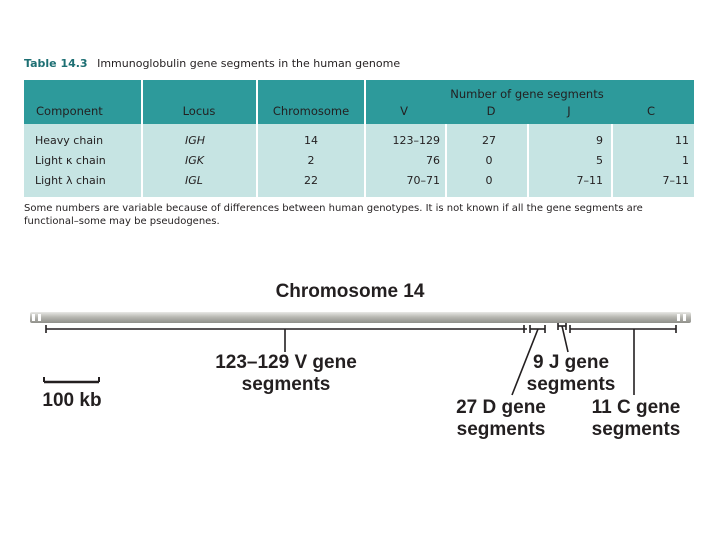 The width and height of the screenshot is (720, 540). Describe the element at coordinates (361, 328) in the screenshot. I see `gene-region-lines` at that location.